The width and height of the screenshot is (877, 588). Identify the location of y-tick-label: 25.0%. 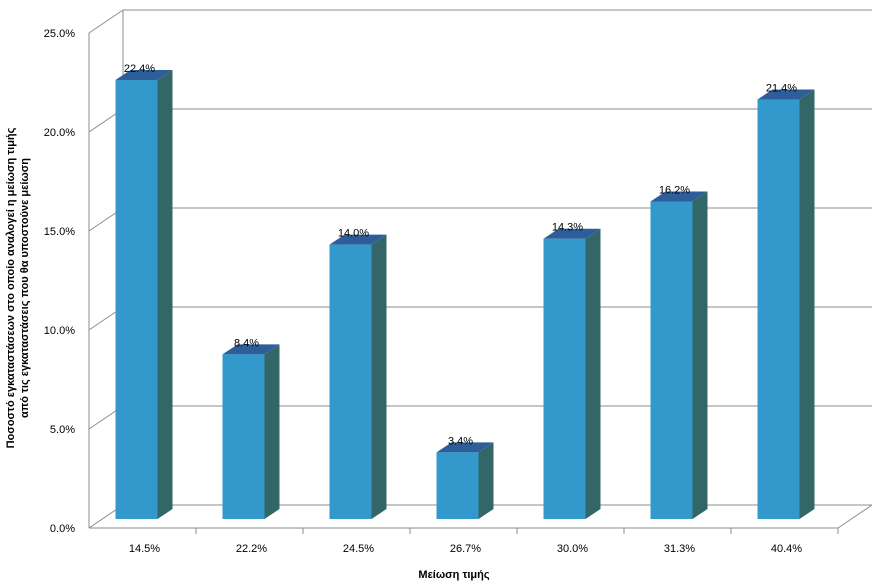
(59, 34).